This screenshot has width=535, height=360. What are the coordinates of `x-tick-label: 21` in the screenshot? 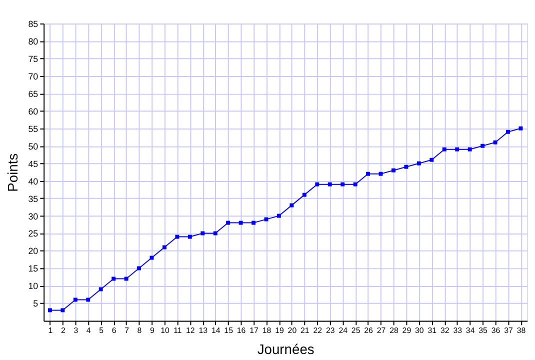 It's located at (305, 331).